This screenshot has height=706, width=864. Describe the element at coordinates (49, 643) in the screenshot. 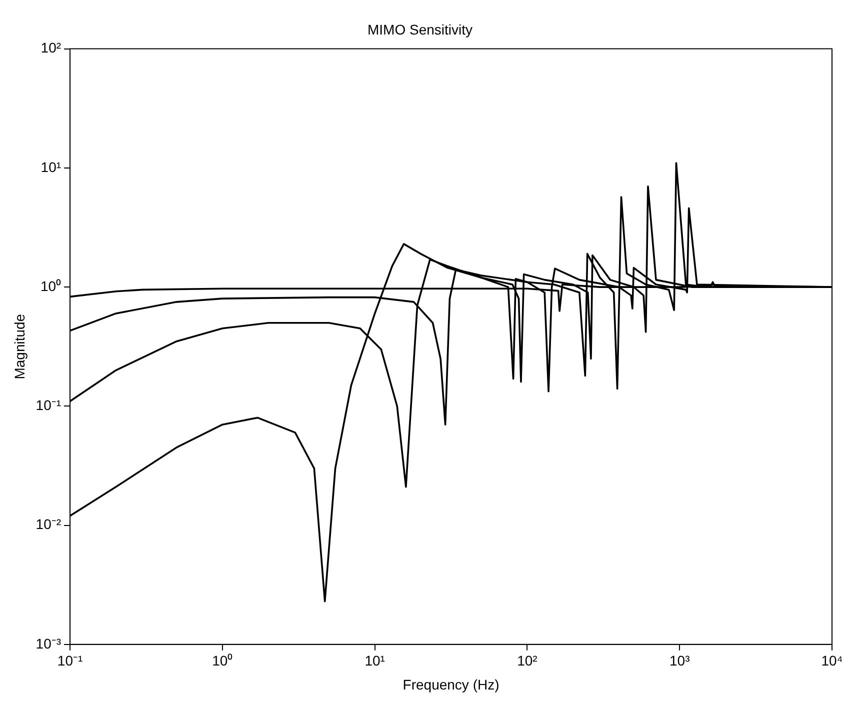

I see `y-tick-label: 10⁻³` at that location.